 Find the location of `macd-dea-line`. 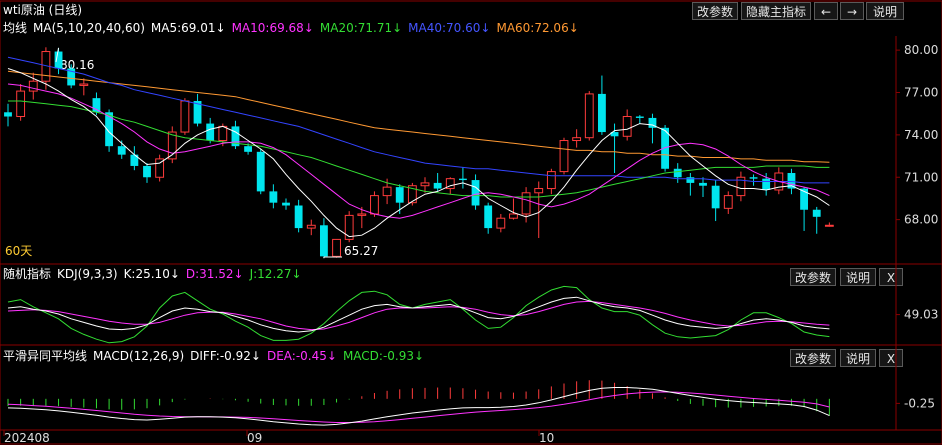

macd-dea-line is located at coordinates (418, 407).